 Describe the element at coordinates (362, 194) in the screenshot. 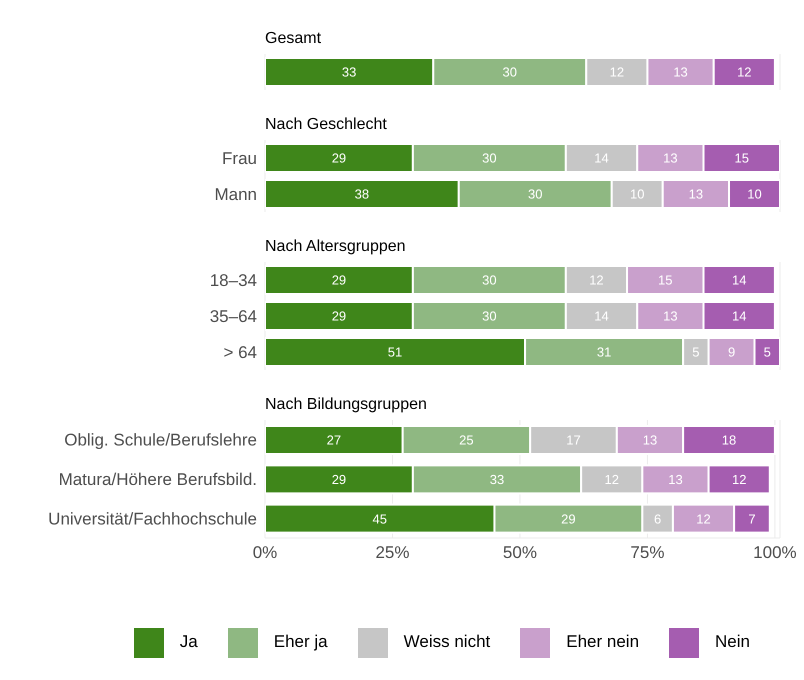

I see `data-label: 38` at that location.